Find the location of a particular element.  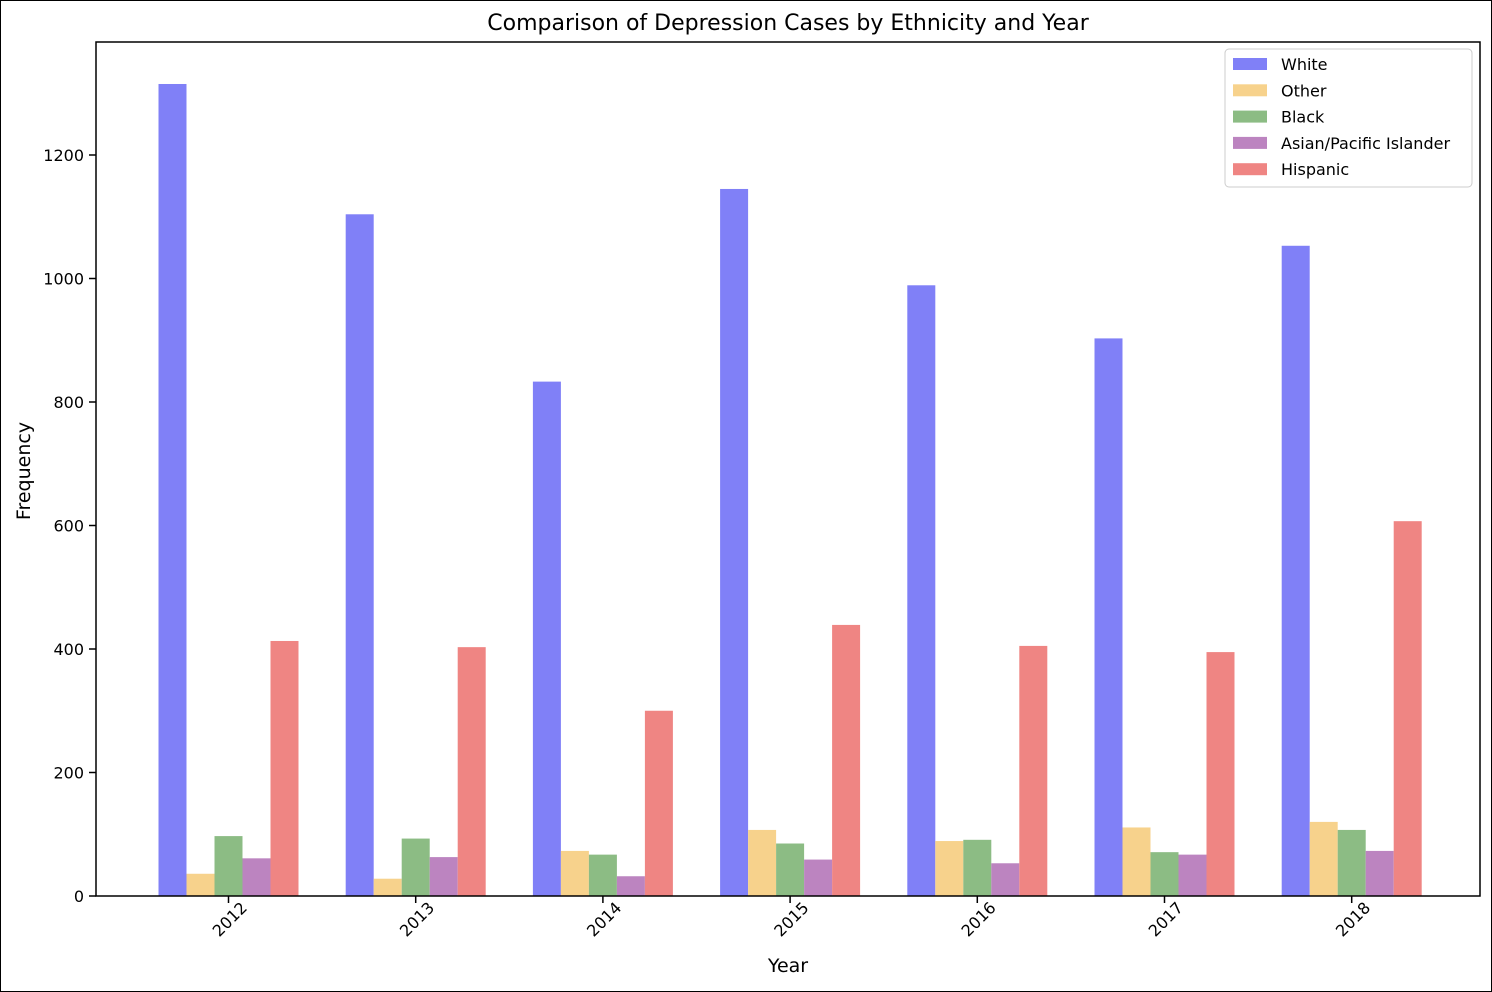

bar-black-2017 is located at coordinates (1164, 874).